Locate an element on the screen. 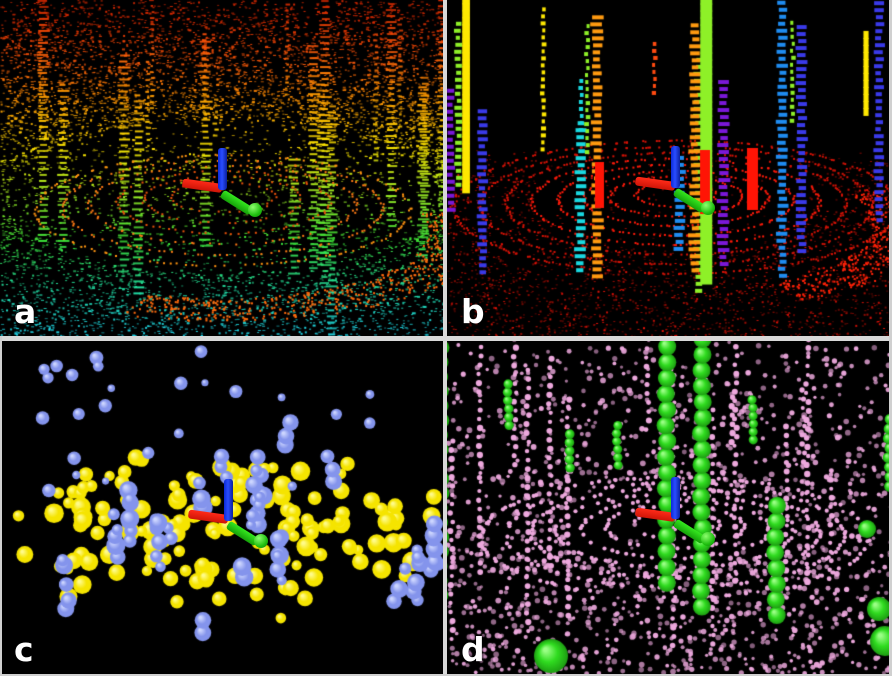 This screenshot has width=892, height=676. panel-label-a: a is located at coordinates (25, 311).